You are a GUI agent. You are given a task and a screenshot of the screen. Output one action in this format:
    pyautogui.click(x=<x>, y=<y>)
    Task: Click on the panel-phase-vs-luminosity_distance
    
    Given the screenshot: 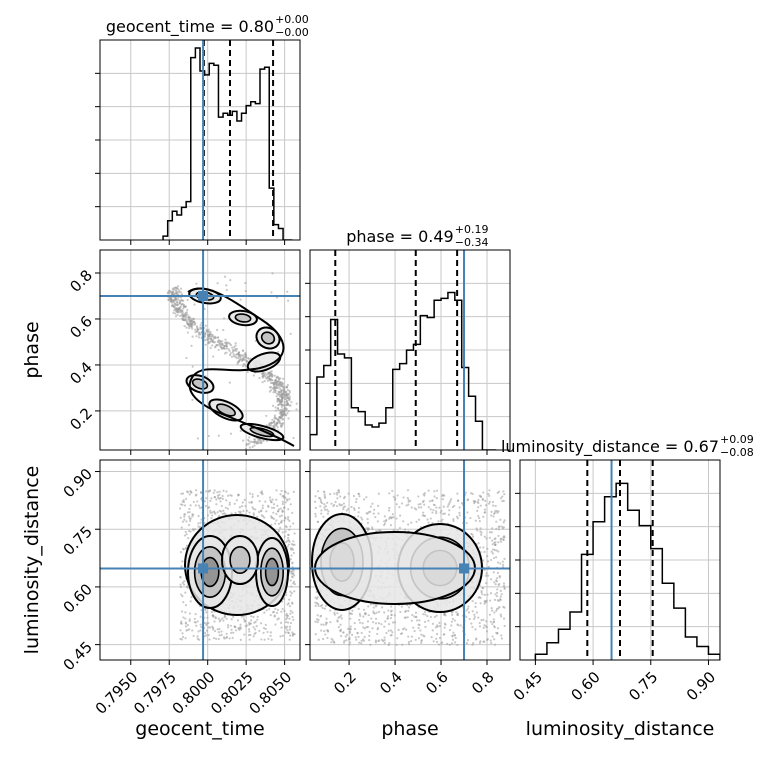 What is the action you would take?
    pyautogui.click(x=410, y=560)
    